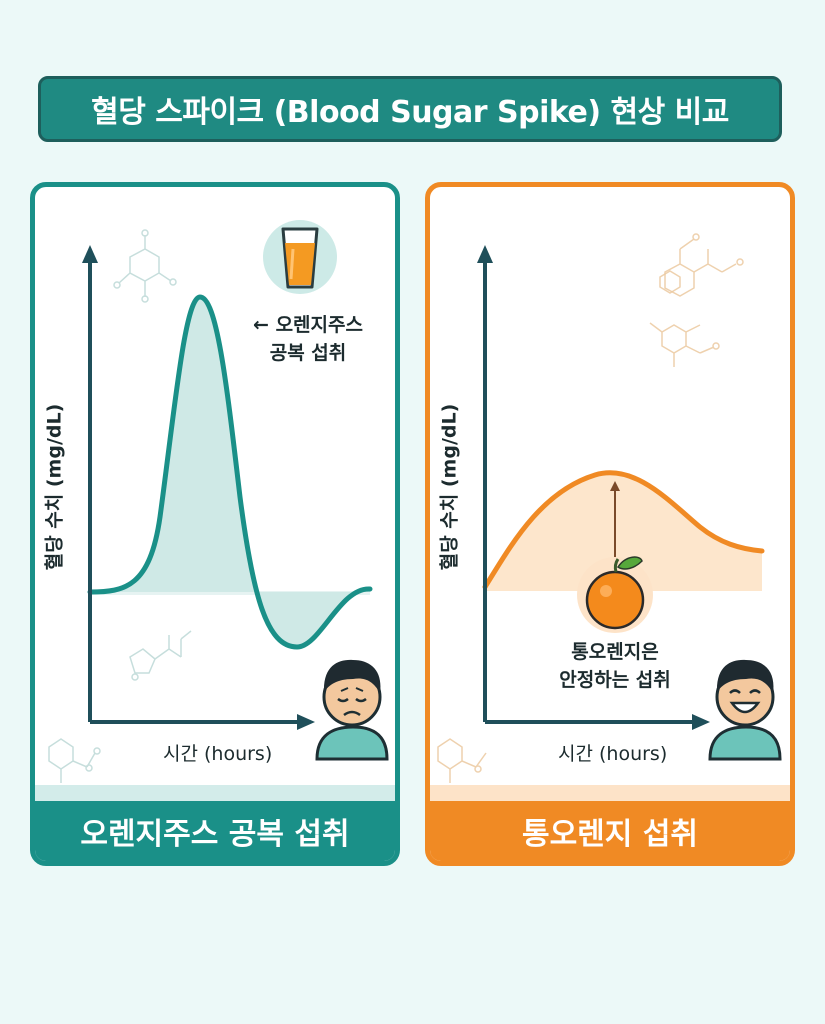  I want to click on orange-annotation: 통오렌지은 안정하는 섭취, so click(615, 666).